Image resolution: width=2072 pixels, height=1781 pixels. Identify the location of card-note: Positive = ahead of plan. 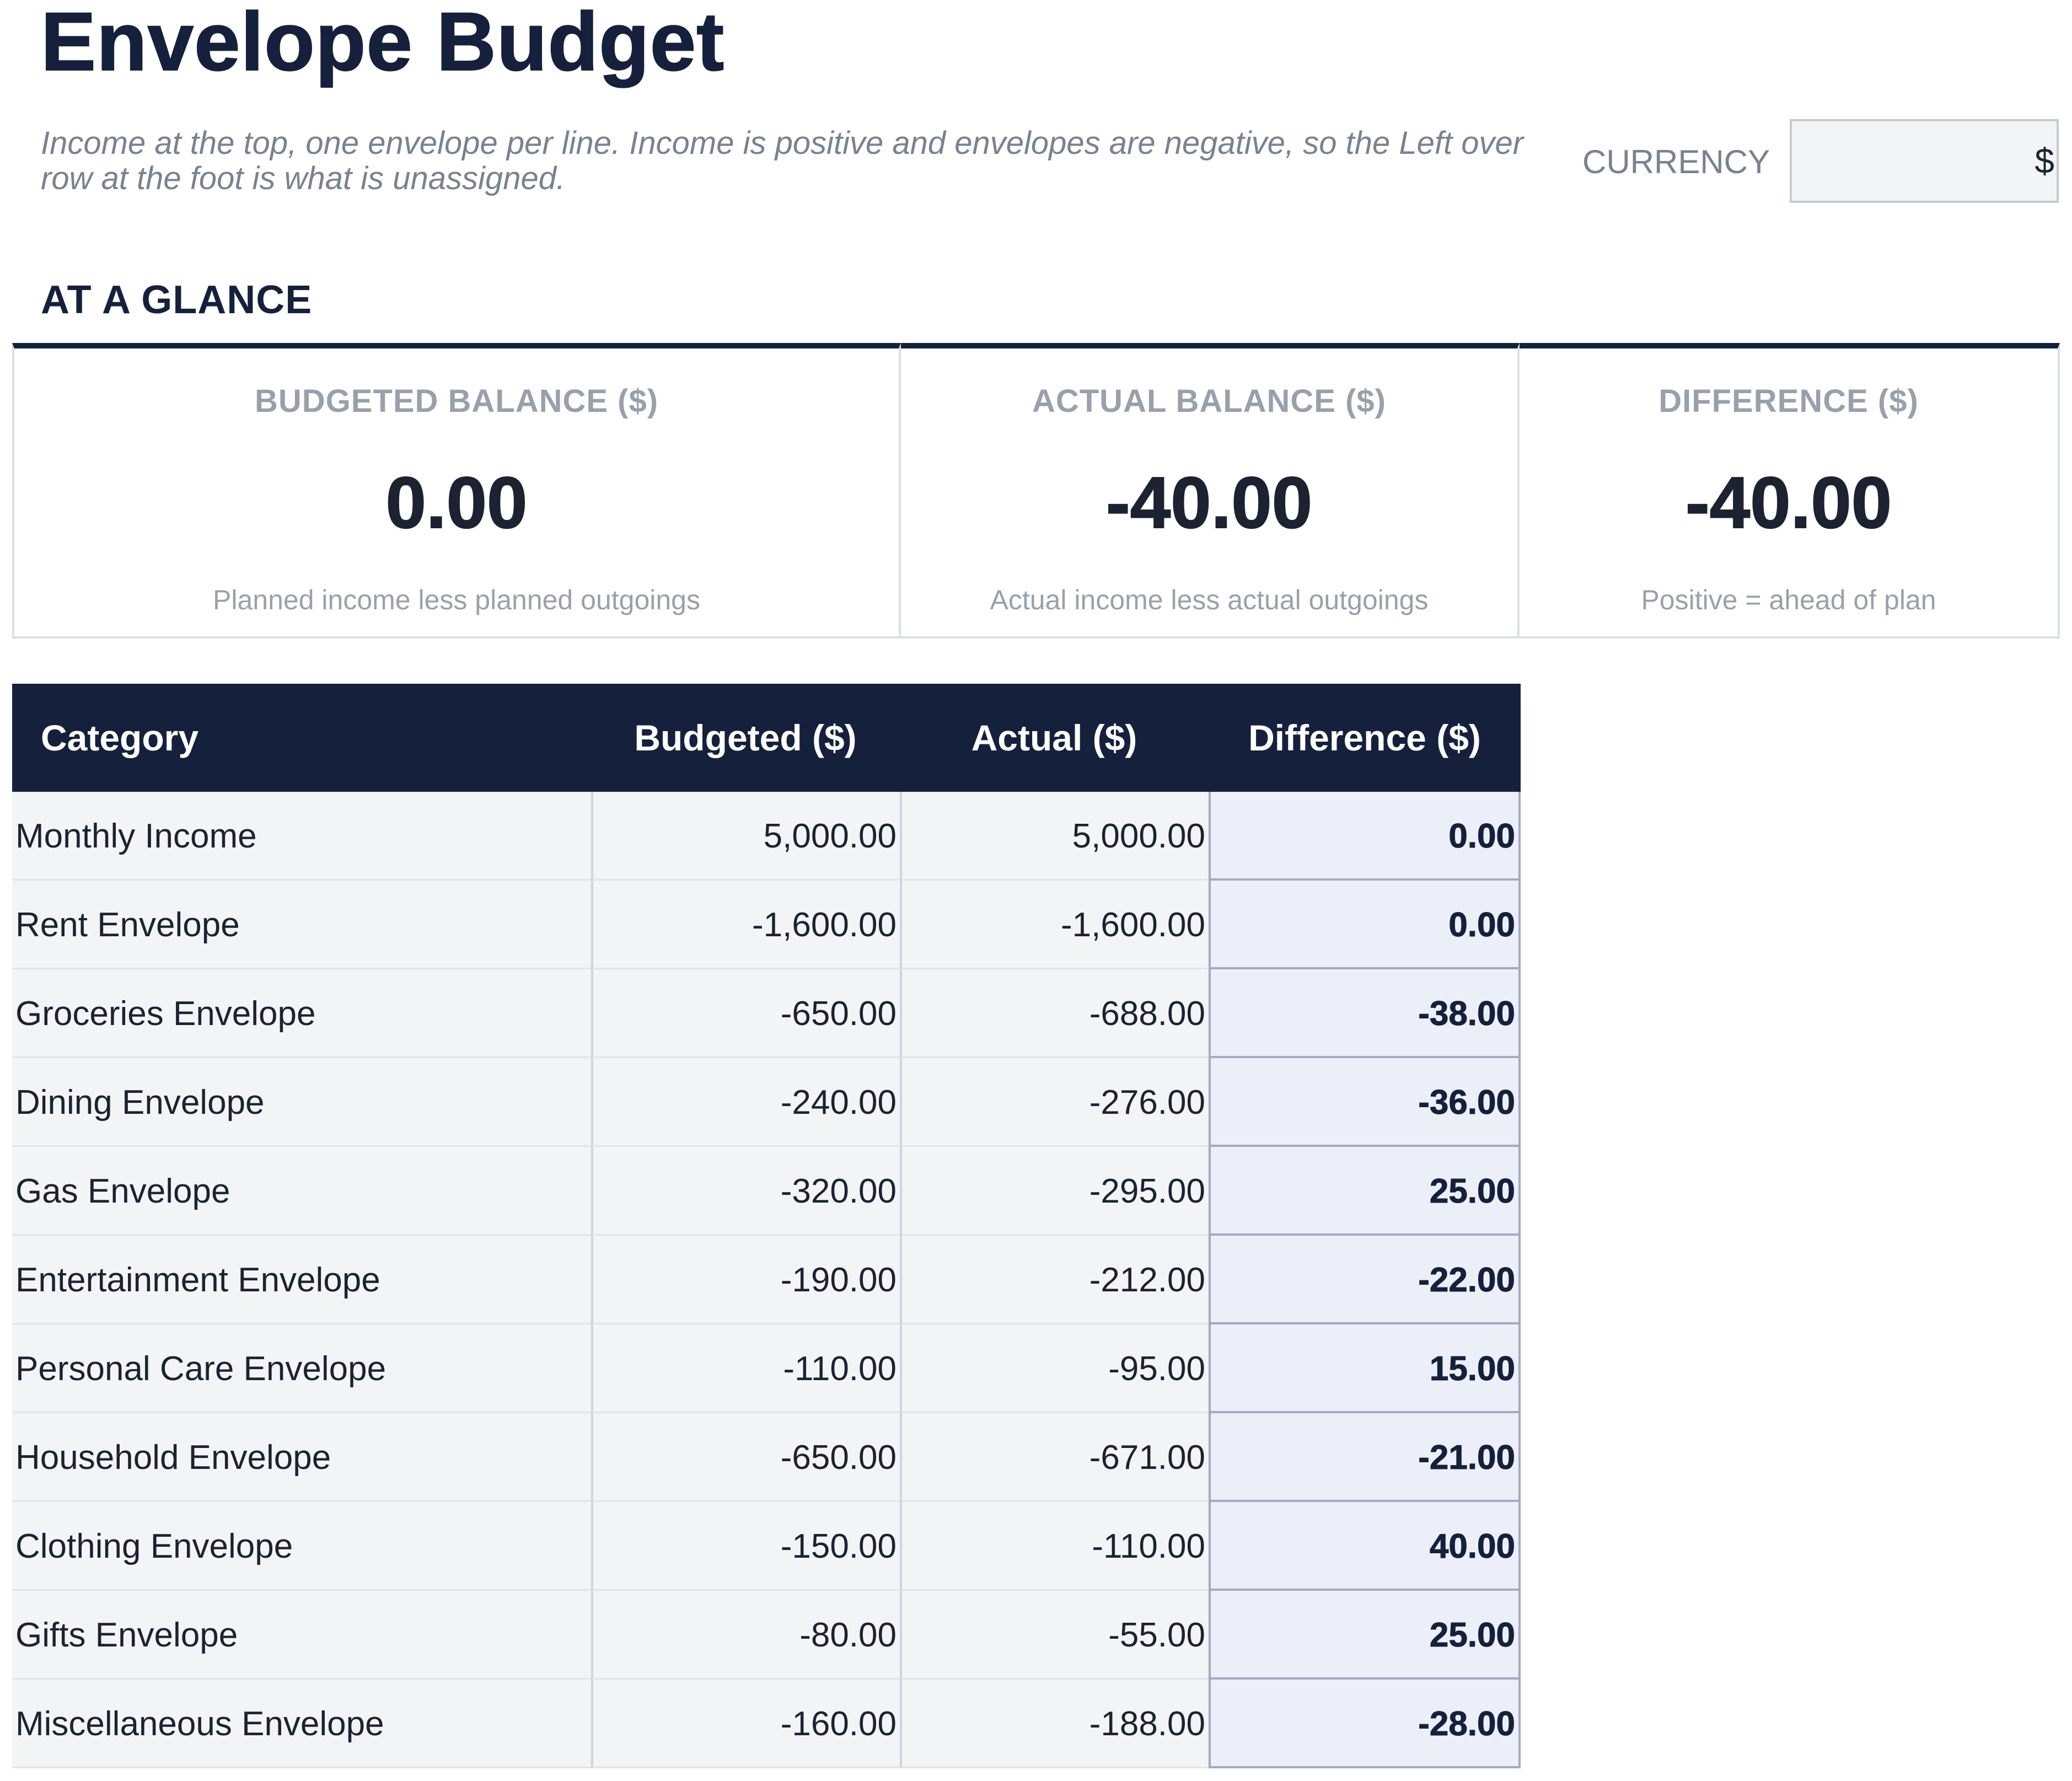
(1788, 599).